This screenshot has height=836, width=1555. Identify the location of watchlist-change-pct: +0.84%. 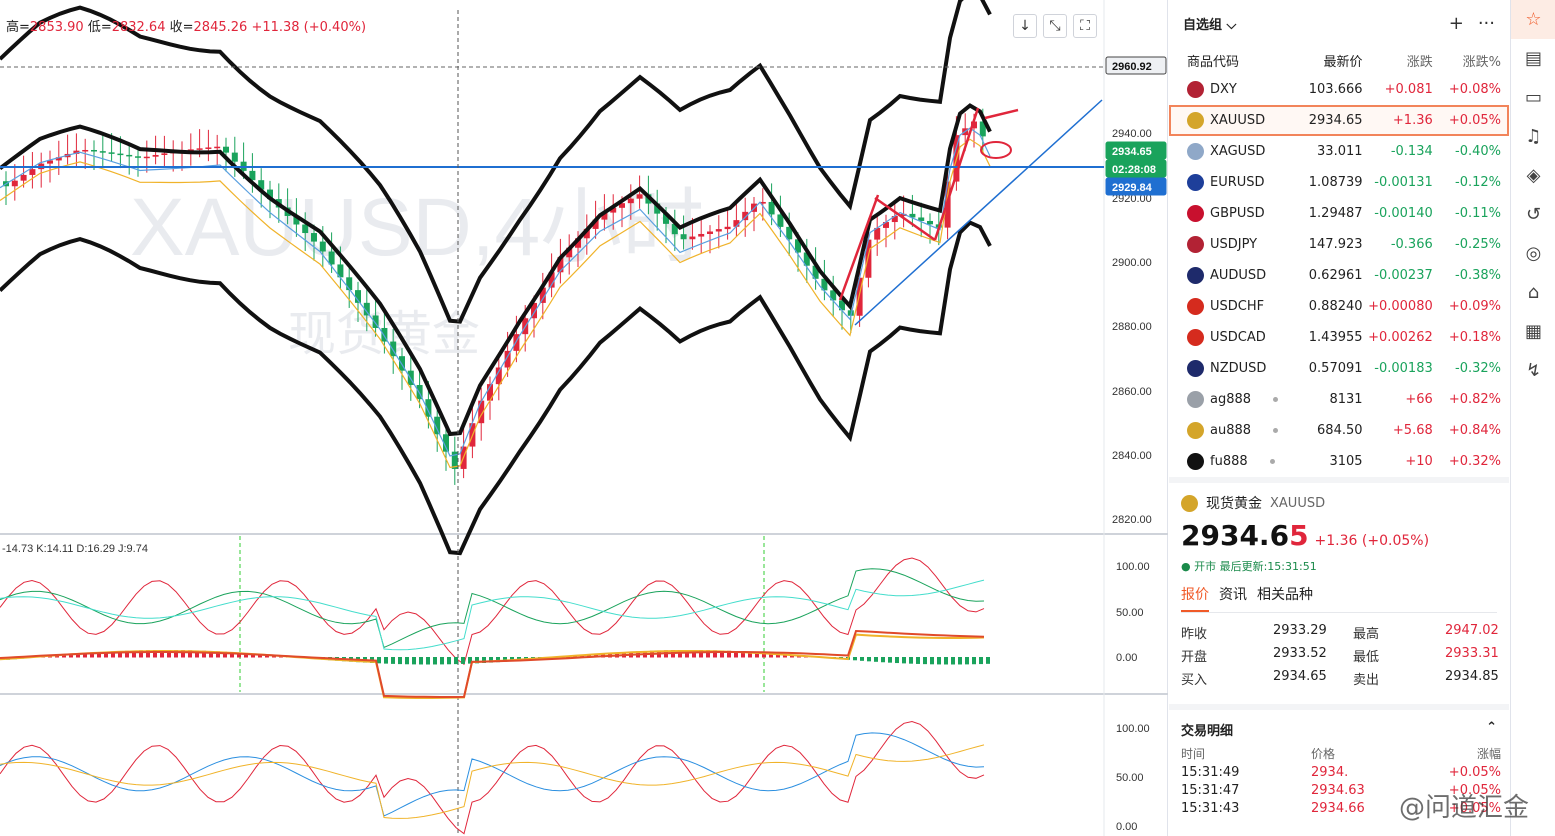
(1475, 430).